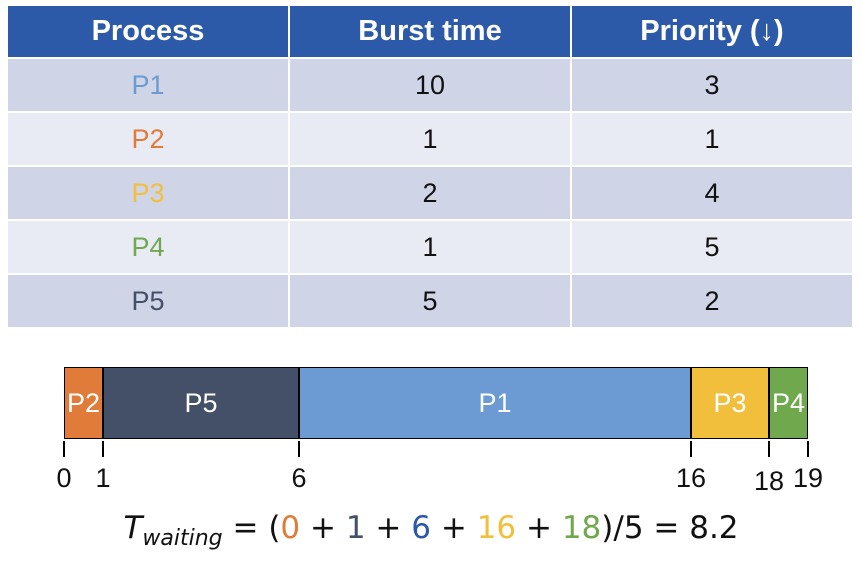 Image resolution: width=862 pixels, height=566 pixels. I want to click on cell-burst-time: 2, so click(430, 193).